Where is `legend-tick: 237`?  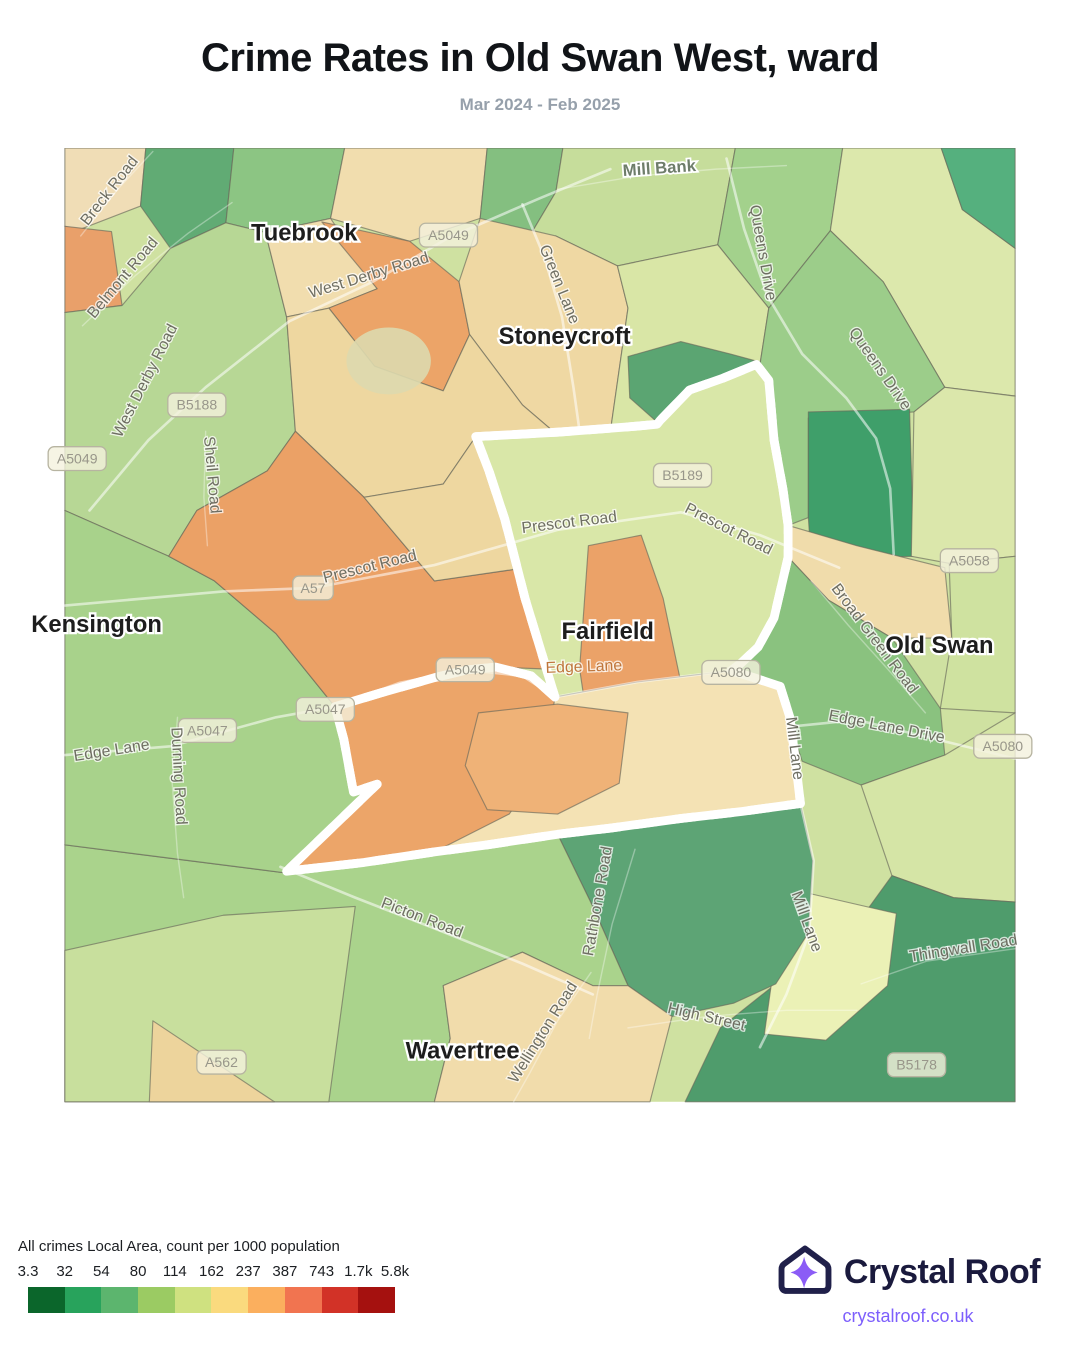 legend-tick: 237 is located at coordinates (248, 1271).